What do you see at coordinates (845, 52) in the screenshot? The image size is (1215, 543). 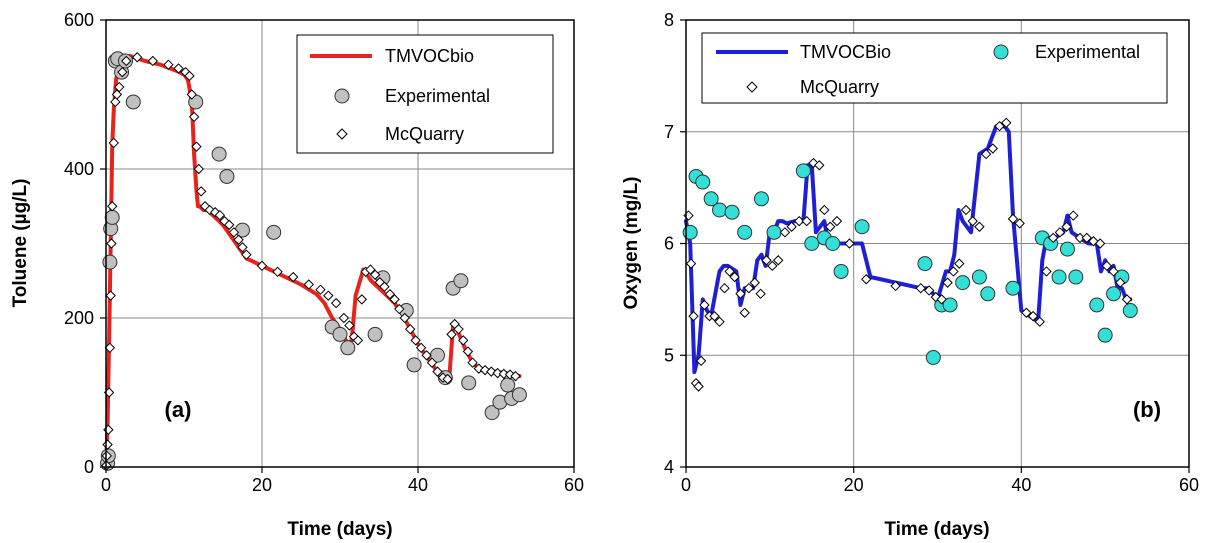 I see `legend-tmvocbio-b-label: TMVOCBio` at bounding box center [845, 52].